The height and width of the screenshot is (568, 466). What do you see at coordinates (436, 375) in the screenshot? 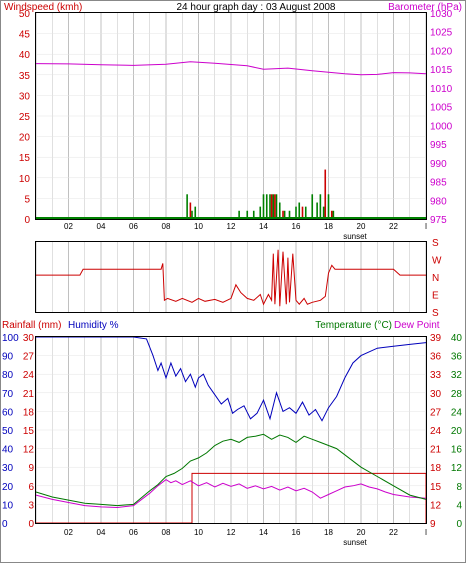
I see `temperature-tick: 33` at bounding box center [436, 375].